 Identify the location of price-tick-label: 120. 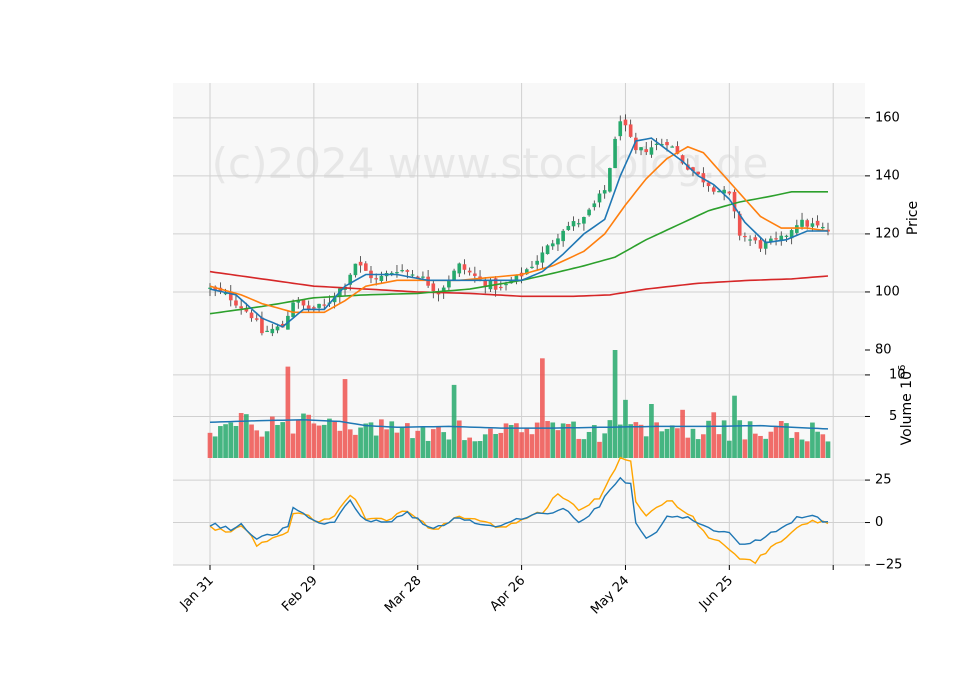
(887, 233).